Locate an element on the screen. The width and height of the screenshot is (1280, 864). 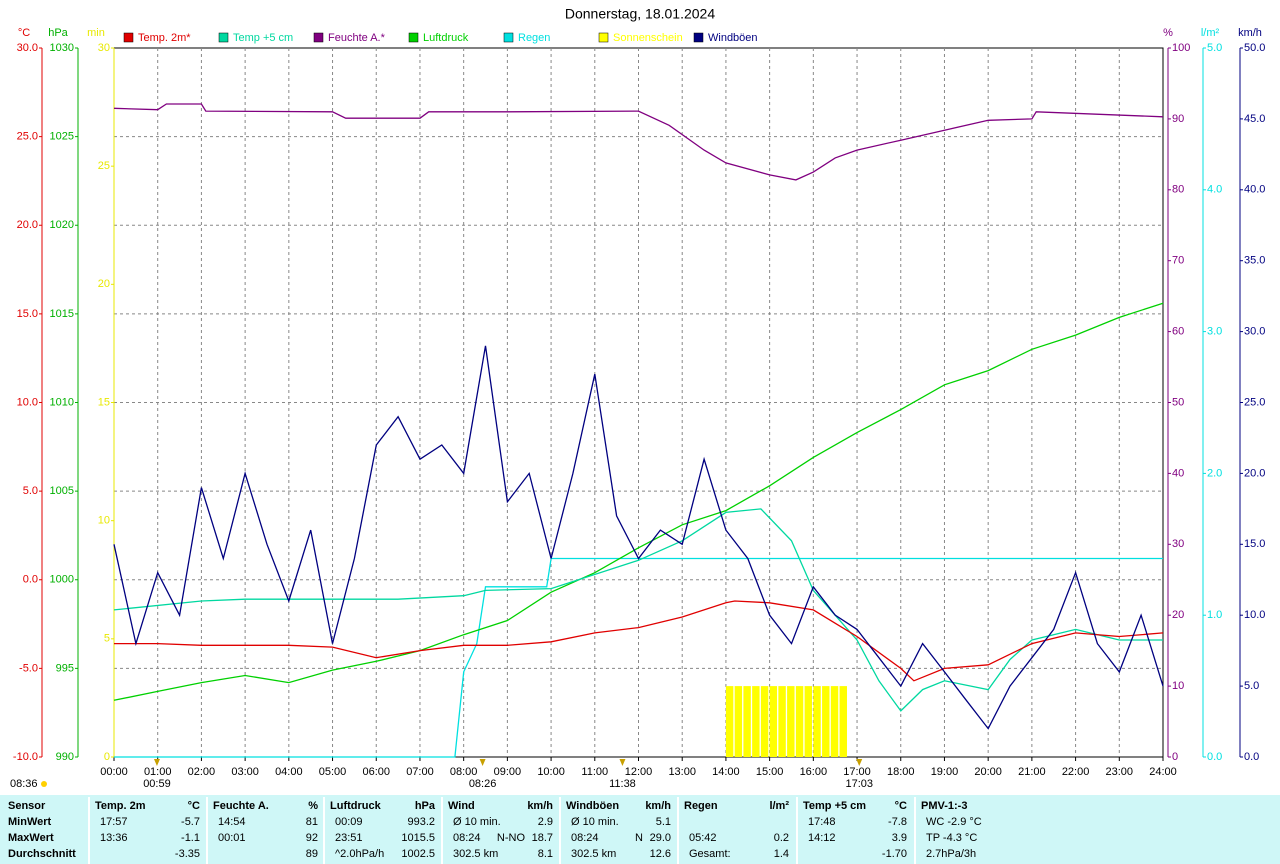
y-tick-label: 40.0 is located at coordinates (1254, 190).